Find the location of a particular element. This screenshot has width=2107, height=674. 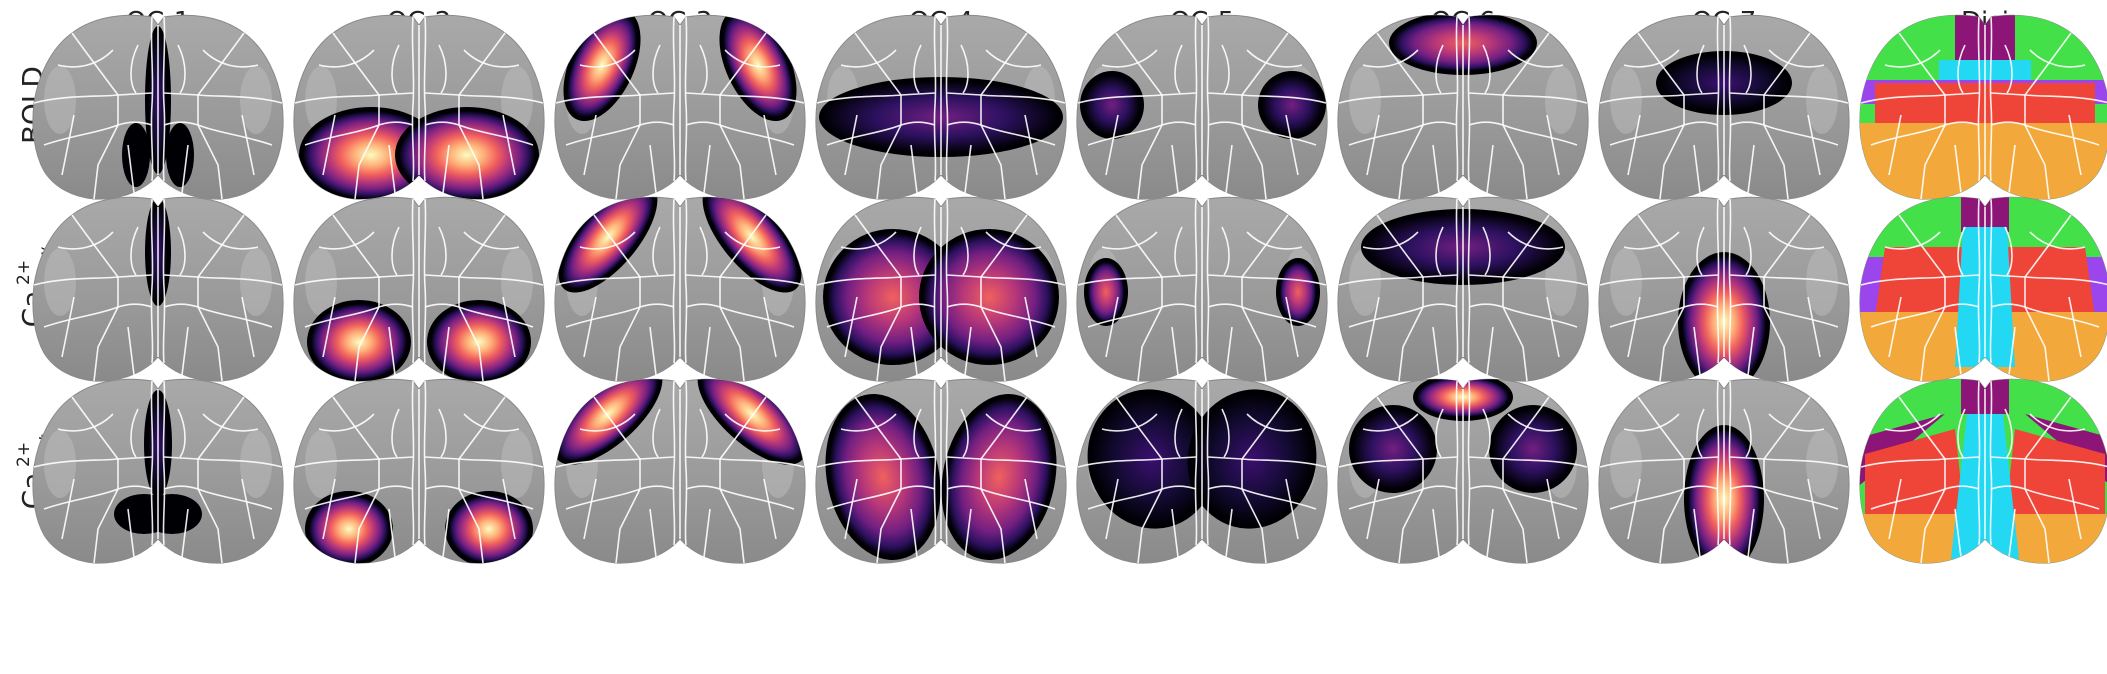

panel-bold-disj is located at coordinates (1983, 107).